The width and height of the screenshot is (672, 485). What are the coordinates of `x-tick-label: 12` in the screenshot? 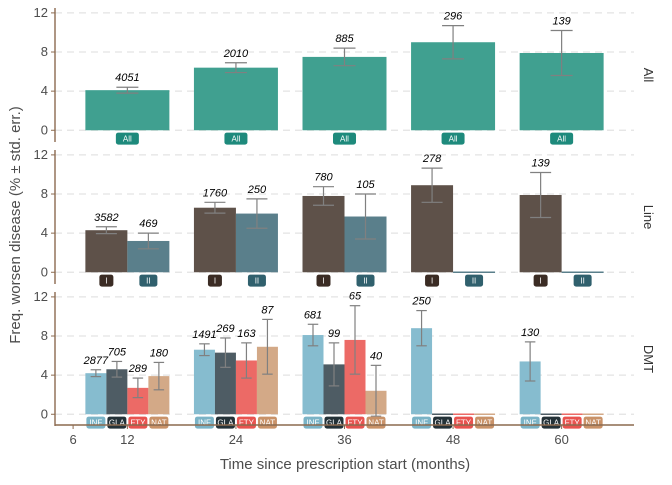 It's located at (127, 439).